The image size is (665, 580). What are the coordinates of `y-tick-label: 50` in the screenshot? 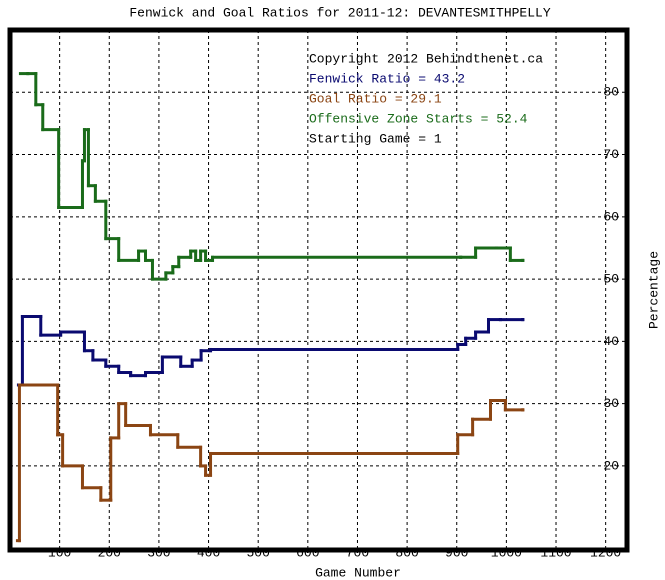 It's located at (611, 279).